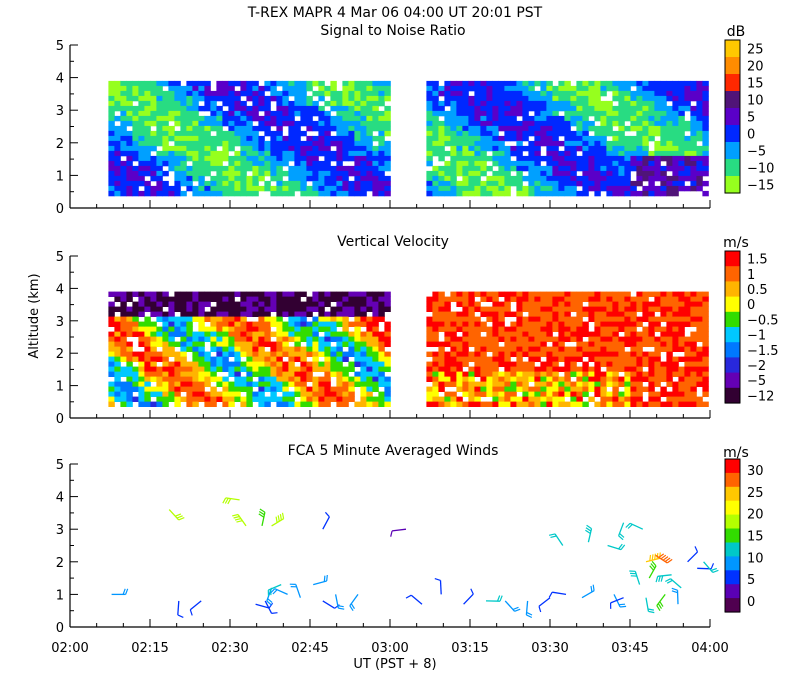 Image resolution: width=800 pixels, height=700 pixels. I want to click on y-tick-label: 0, so click(60, 209).